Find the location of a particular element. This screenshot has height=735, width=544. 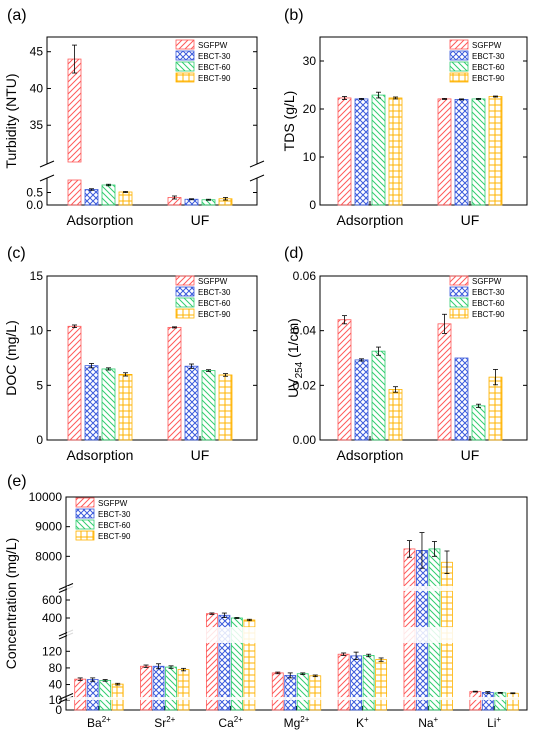

panel-label: (b) is located at coordinates (294, 15).